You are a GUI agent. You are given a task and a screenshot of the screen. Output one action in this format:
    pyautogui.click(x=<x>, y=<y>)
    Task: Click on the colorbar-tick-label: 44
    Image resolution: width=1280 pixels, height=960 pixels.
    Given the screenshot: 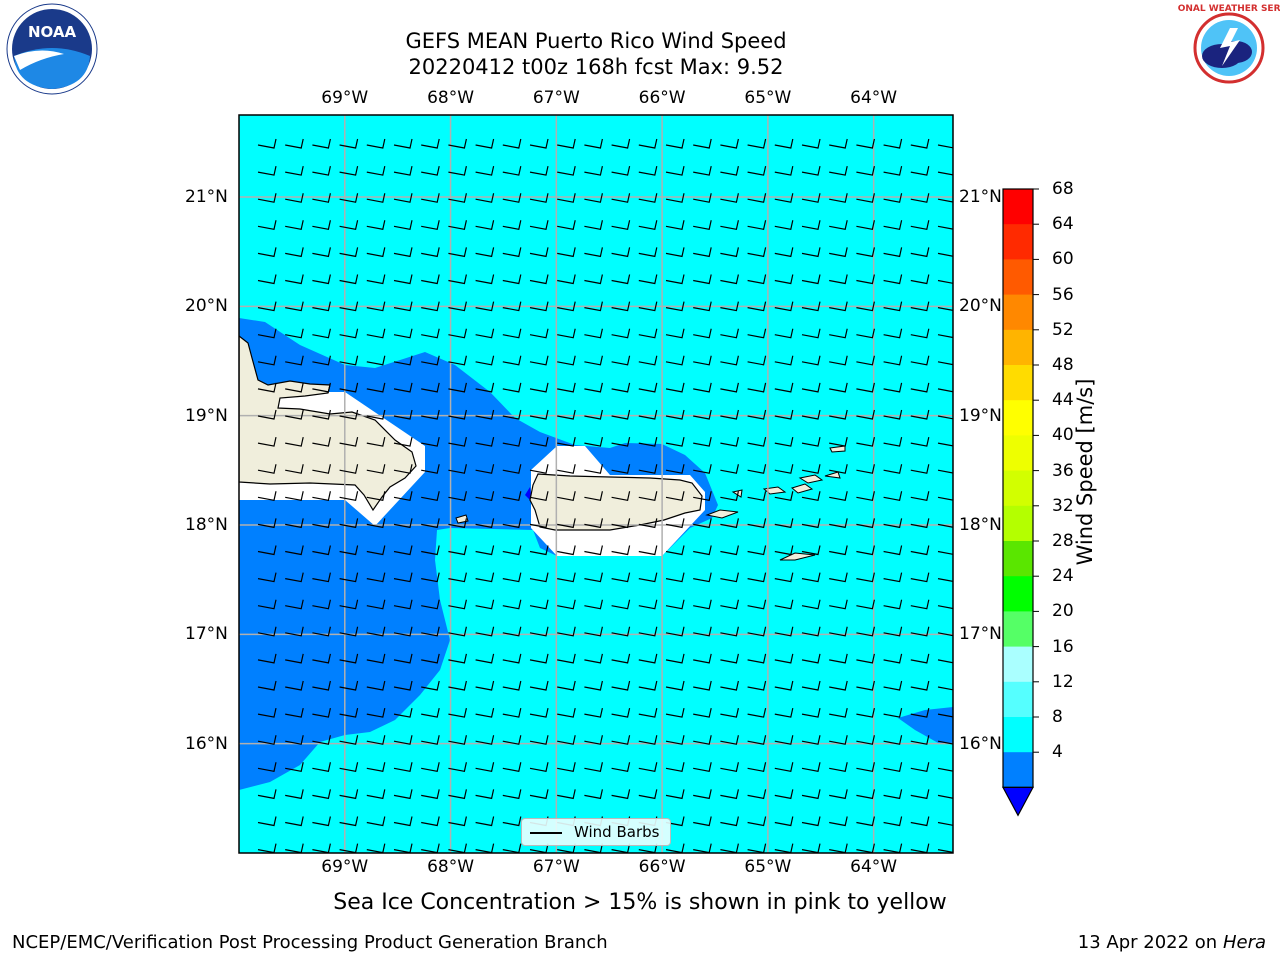 What is the action you would take?
    pyautogui.click(x=1063, y=400)
    